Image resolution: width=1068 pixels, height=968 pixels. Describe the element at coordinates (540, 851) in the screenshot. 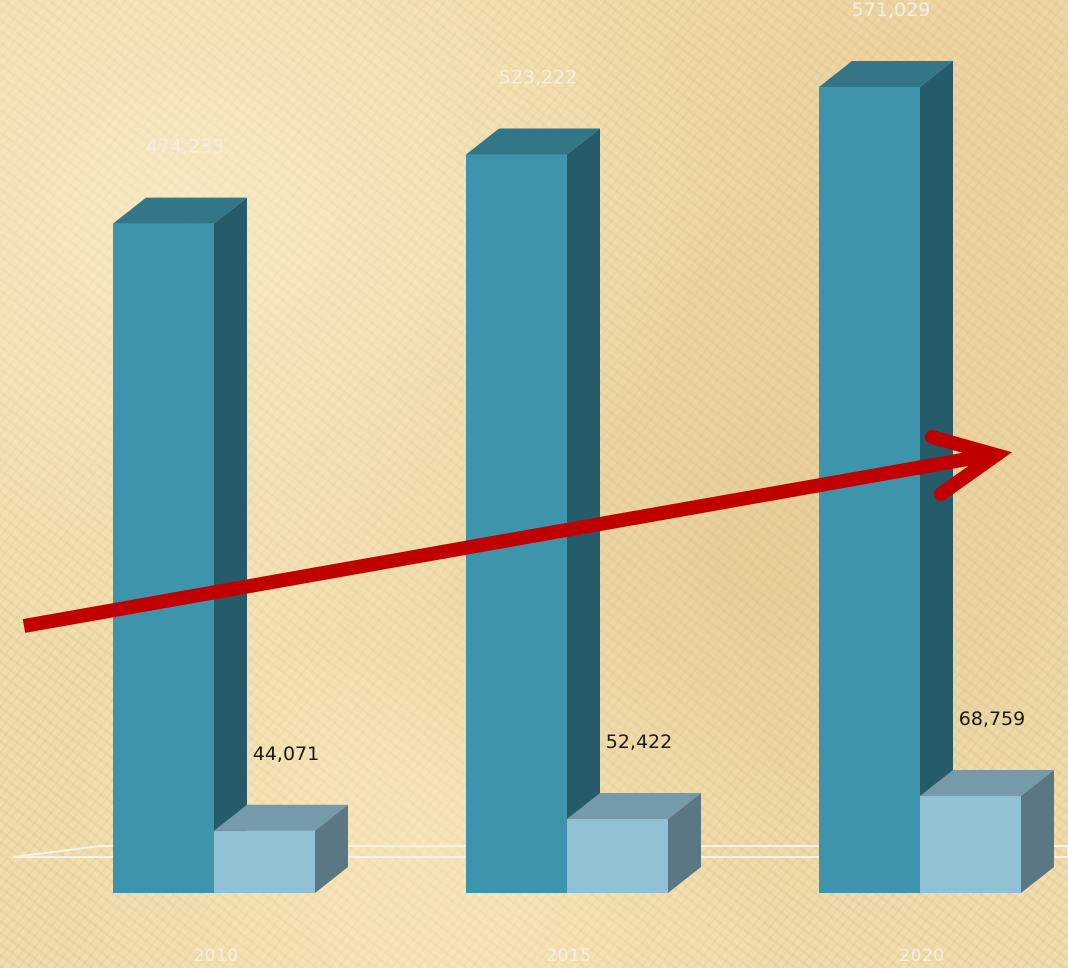

I see `chart-floor` at that location.